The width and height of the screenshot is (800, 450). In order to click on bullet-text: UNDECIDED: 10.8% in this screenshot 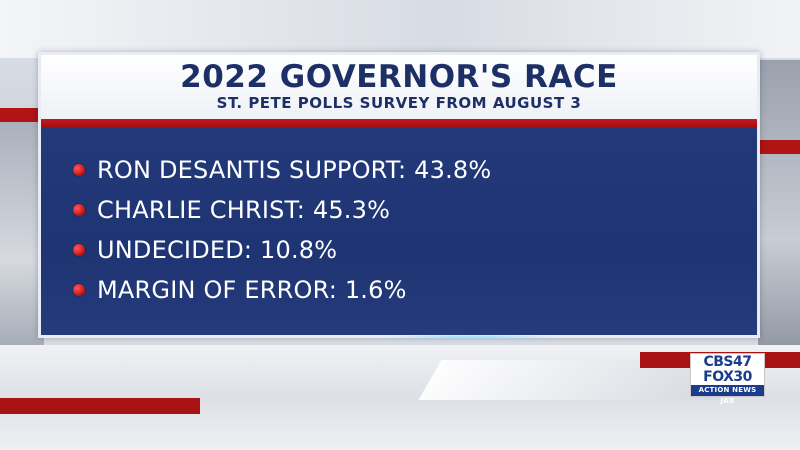, I will do `click(217, 250)`.